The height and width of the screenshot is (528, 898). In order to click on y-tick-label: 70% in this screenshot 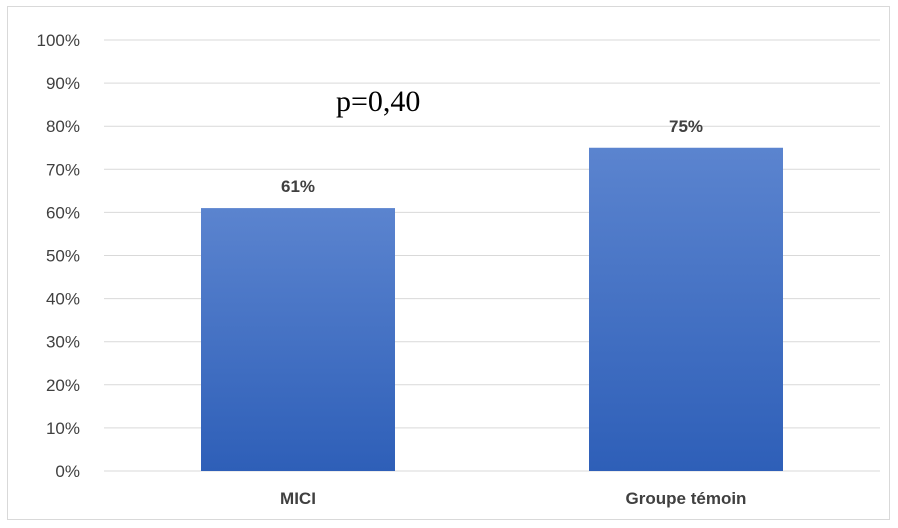, I will do `click(63, 169)`.